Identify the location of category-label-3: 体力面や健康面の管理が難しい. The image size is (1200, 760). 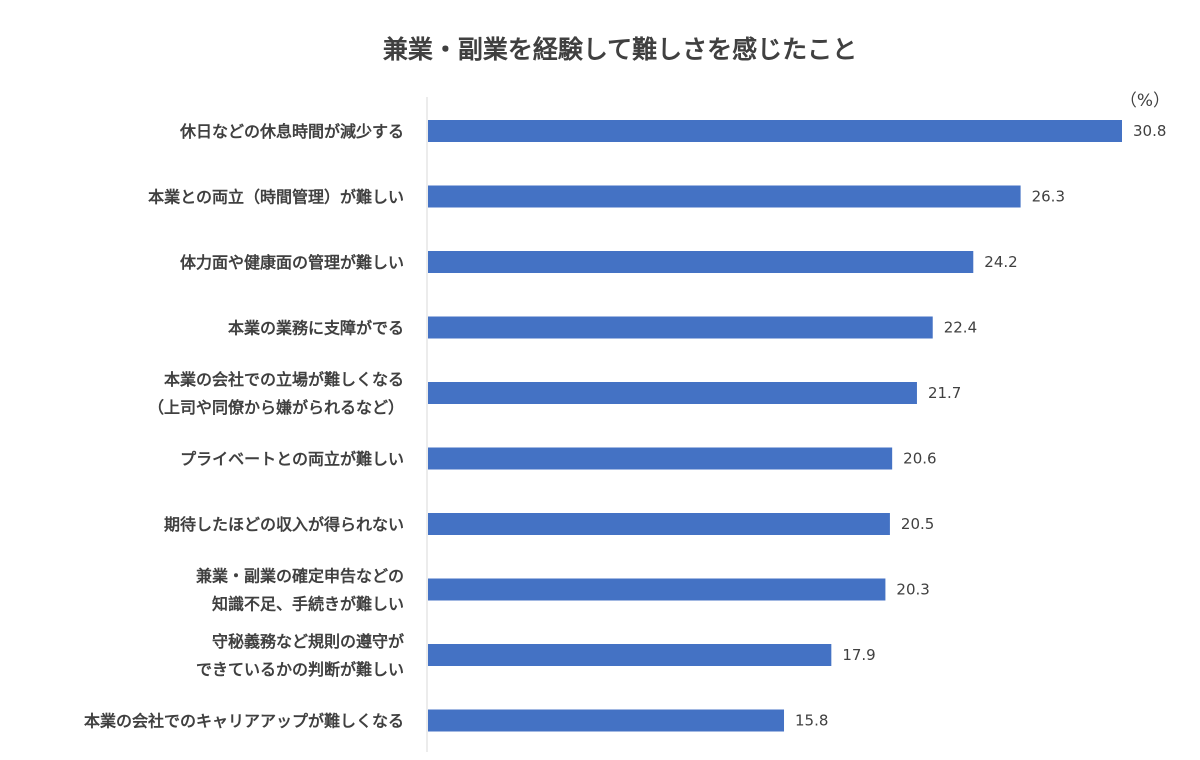
(292, 262).